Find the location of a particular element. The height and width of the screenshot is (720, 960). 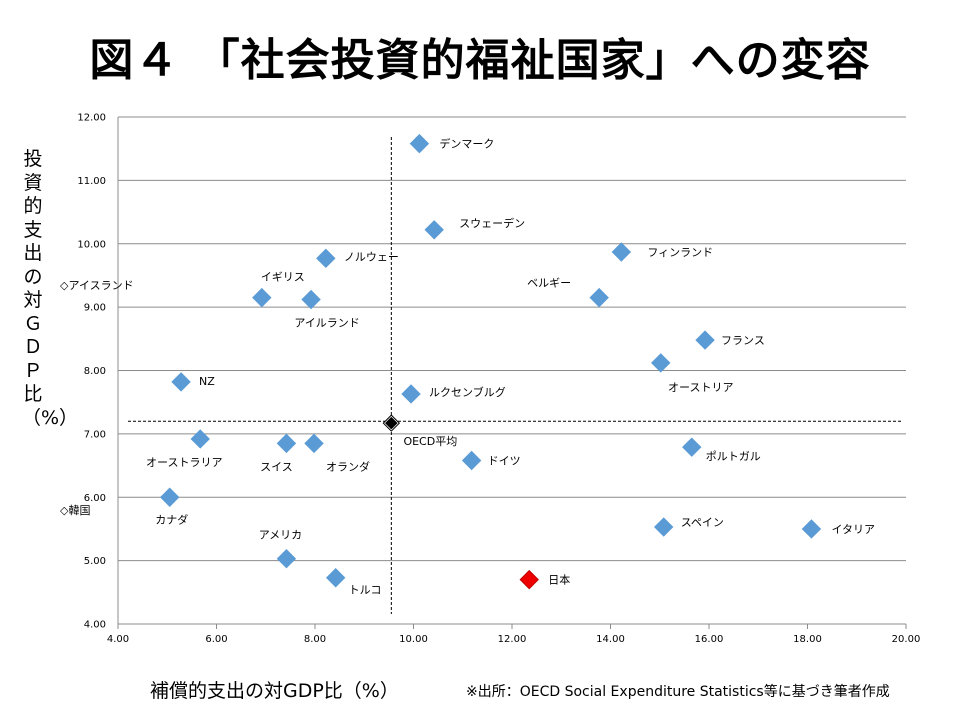

data-label: オーストリア is located at coordinates (700, 387).